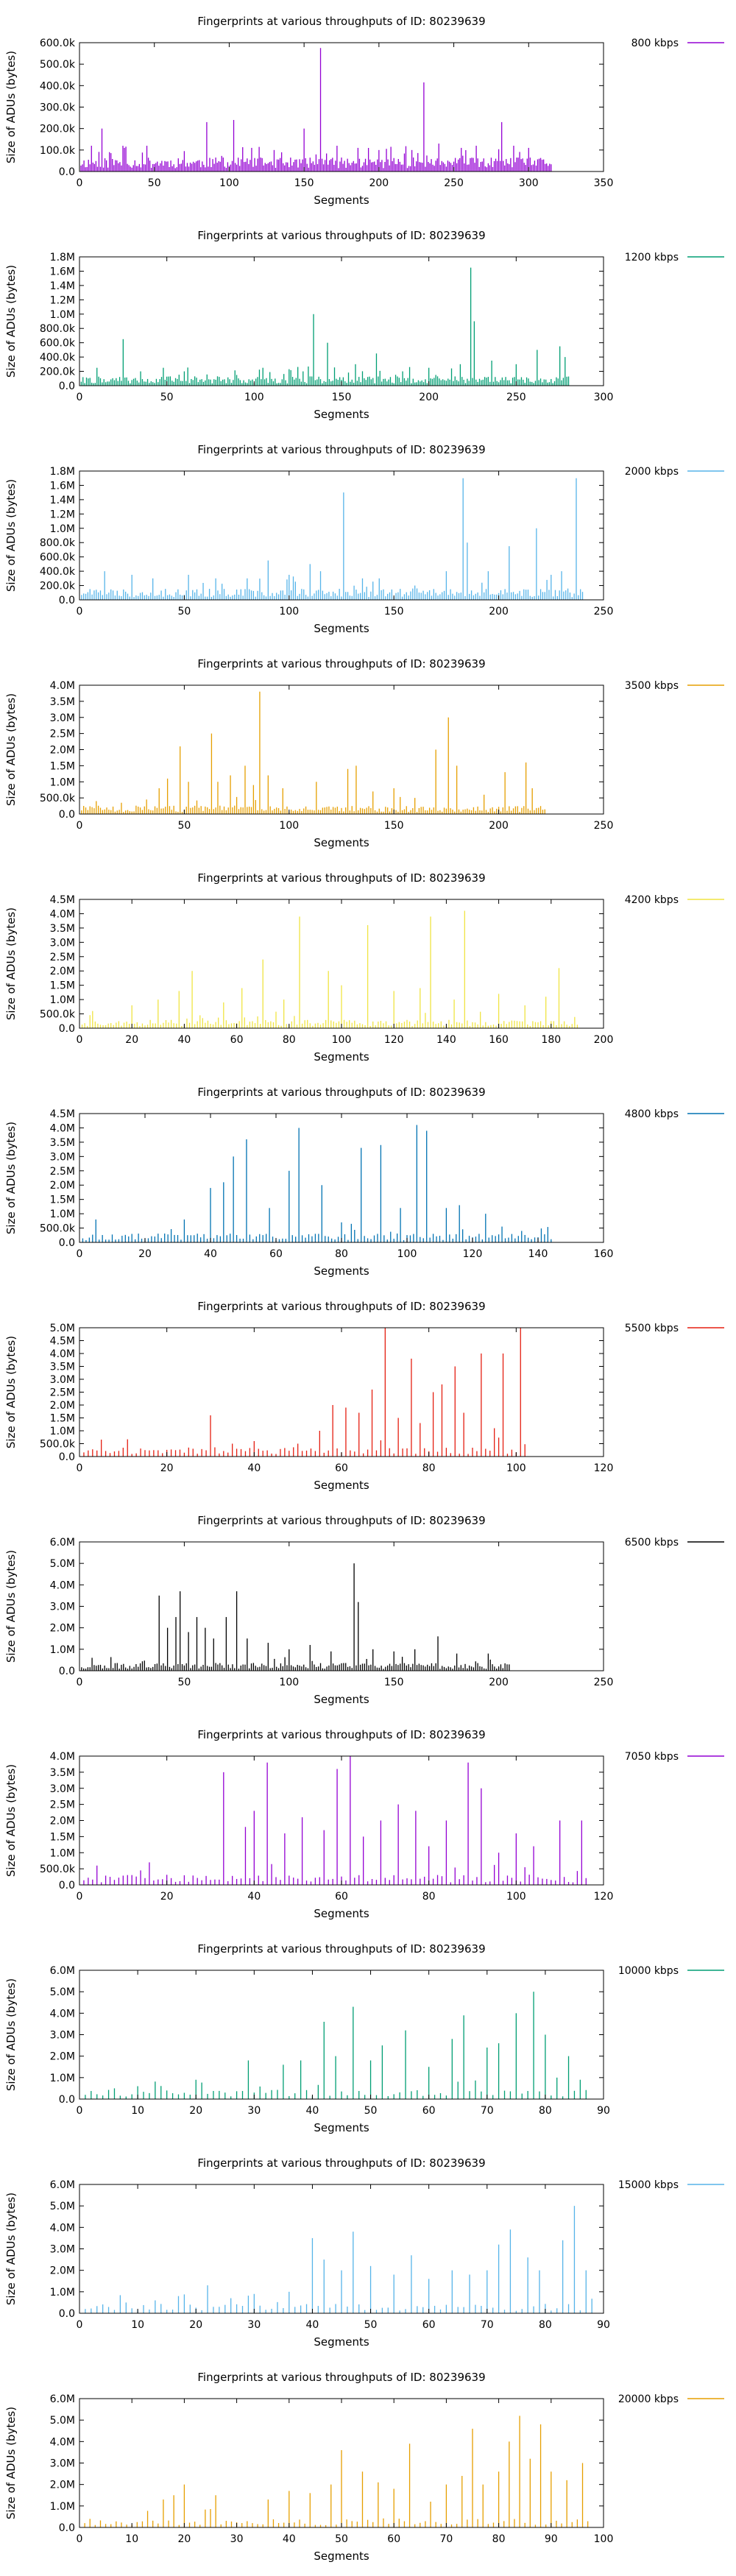  I want to click on x-tick-label: 180, so click(551, 1040).